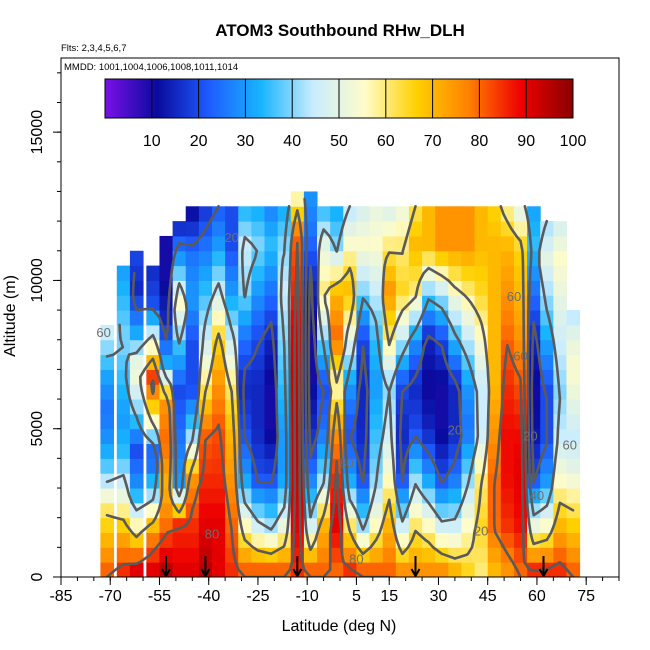 The image size is (650, 650). What do you see at coordinates (586, 596) in the screenshot?
I see `x-tick-label: 75` at bounding box center [586, 596].